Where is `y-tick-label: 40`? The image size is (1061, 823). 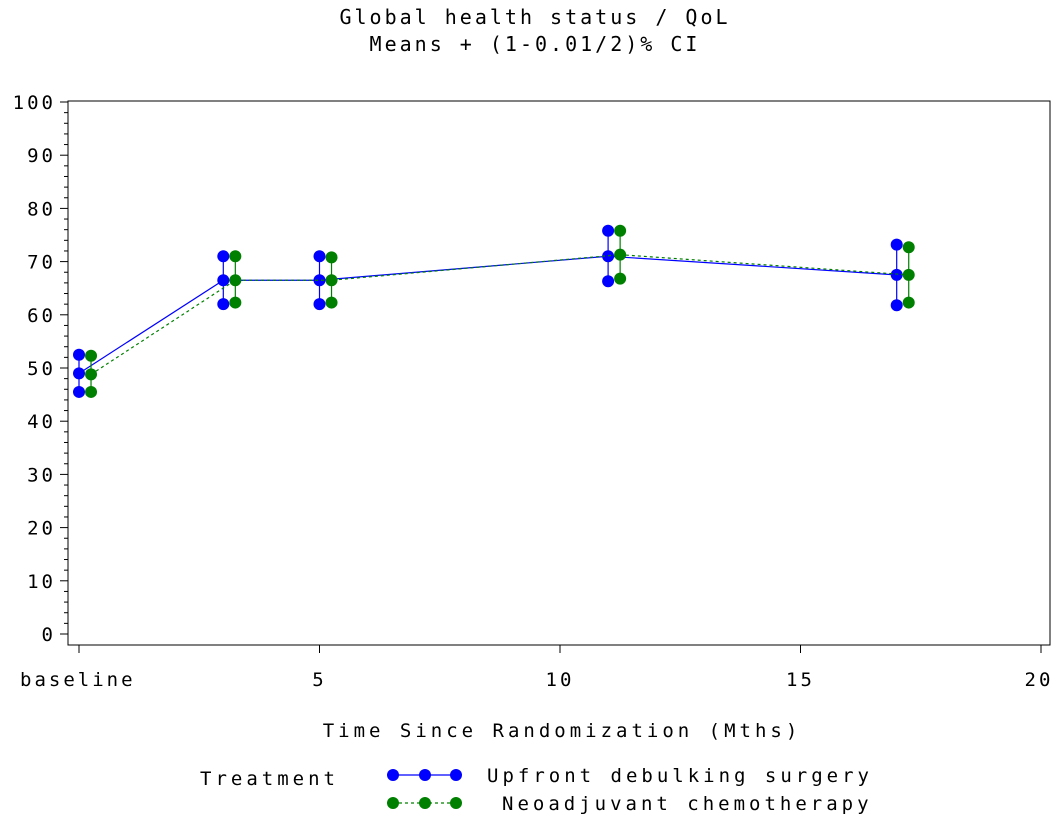
y-tick-label: 40 is located at coordinates (41, 422).